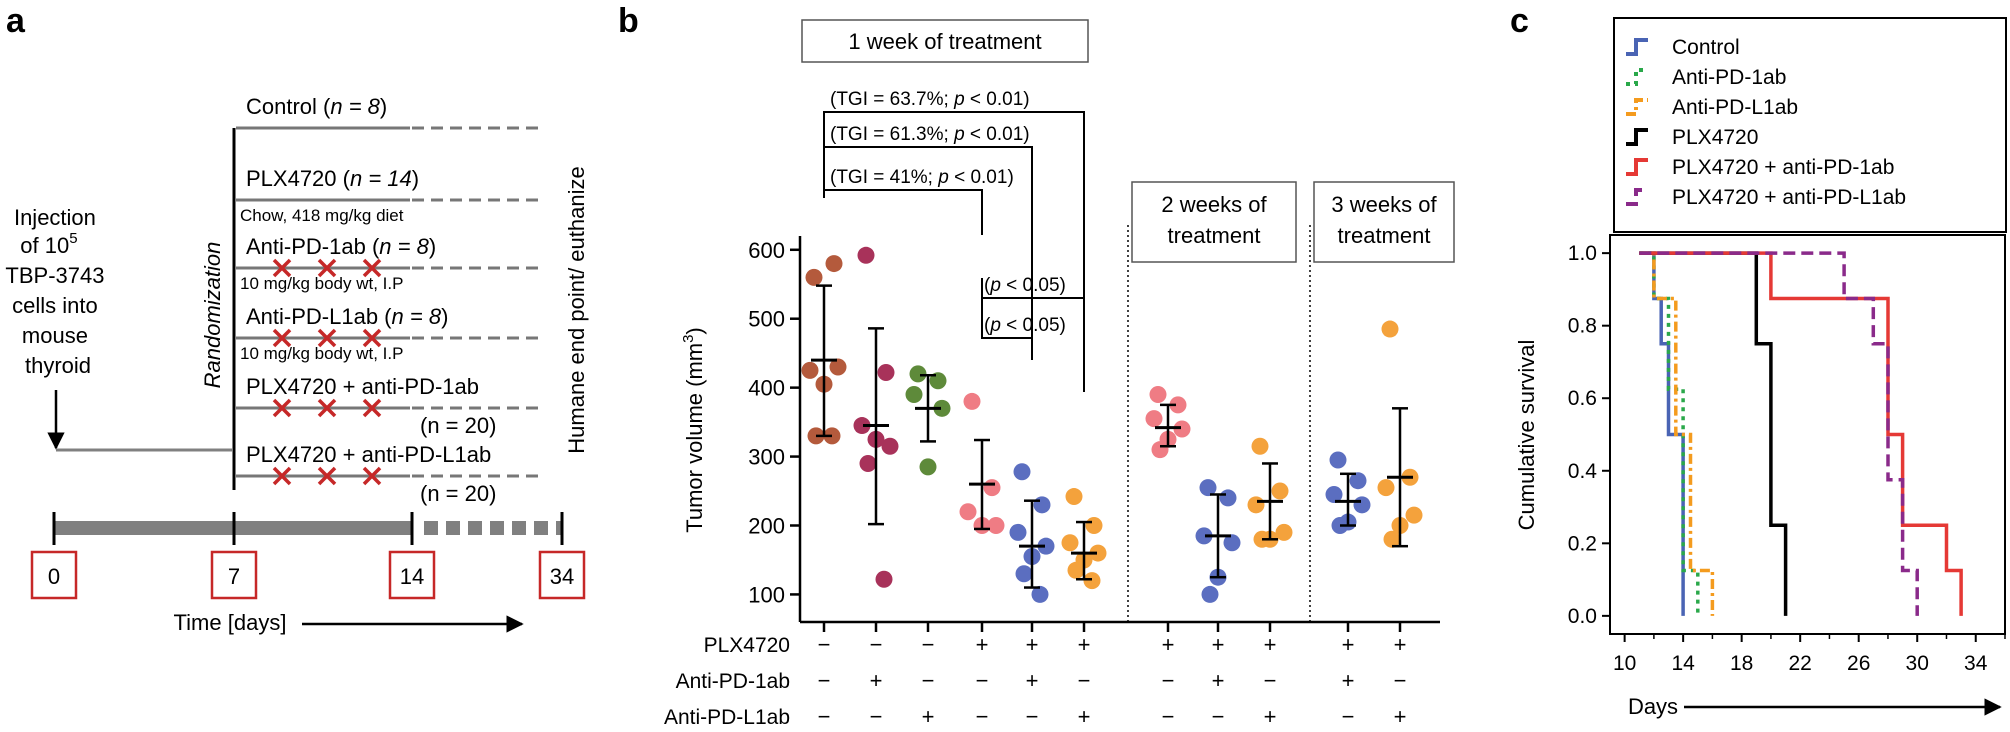 This screenshot has height=732, width=2010. Describe the element at coordinates (212, 315) in the screenshot. I see `randomization-label: Randomization` at that location.